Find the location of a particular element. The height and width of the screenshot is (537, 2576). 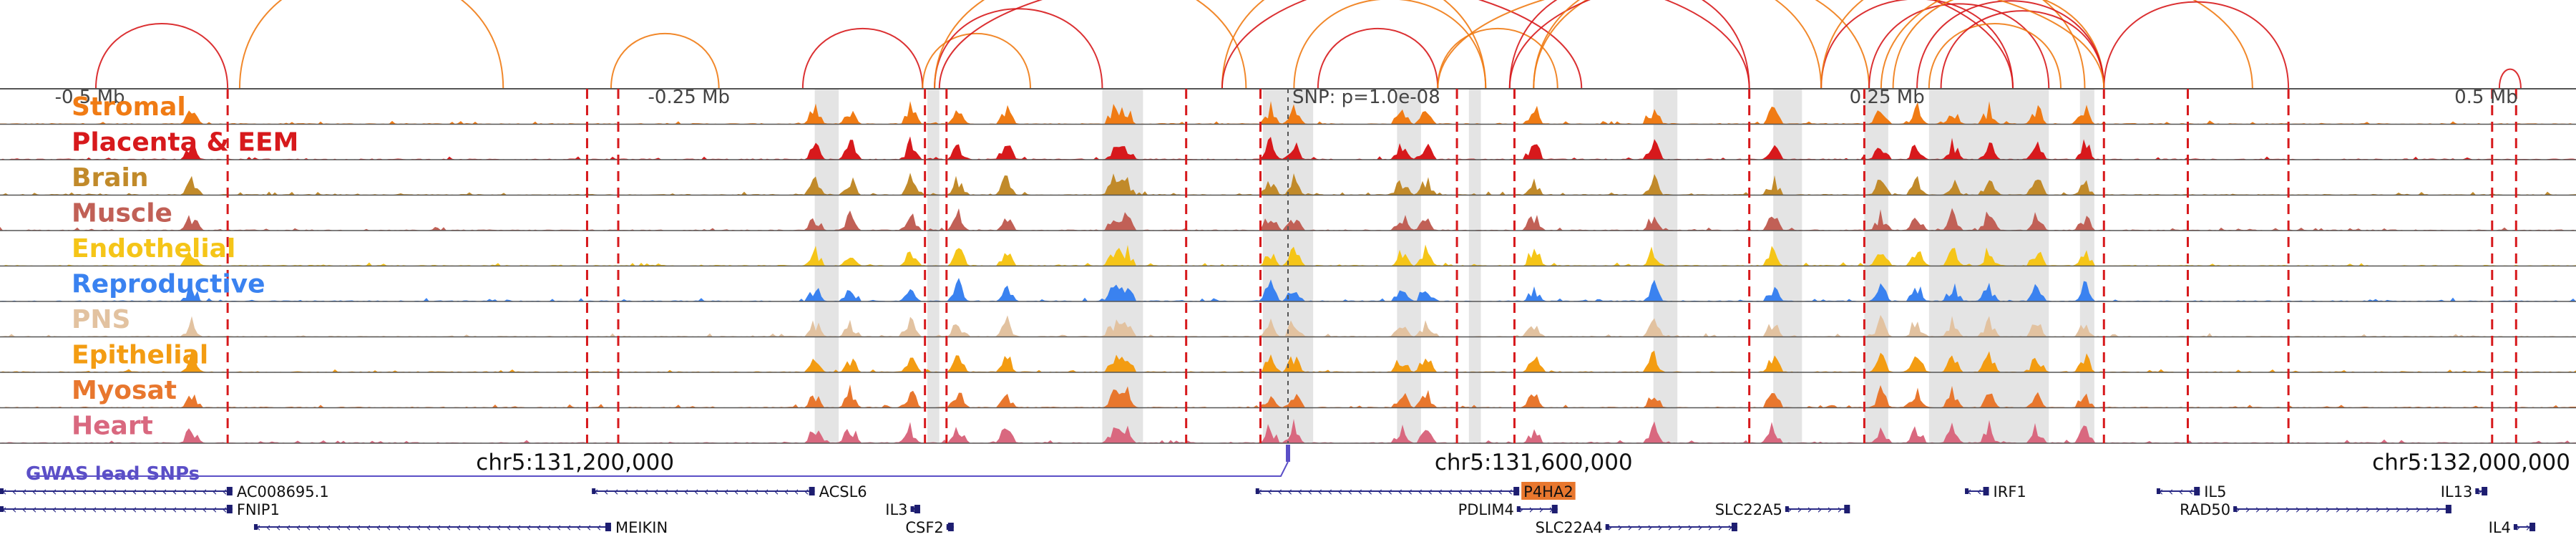

gene: ‹ ‹ IRF1 is located at coordinates (1995, 491).